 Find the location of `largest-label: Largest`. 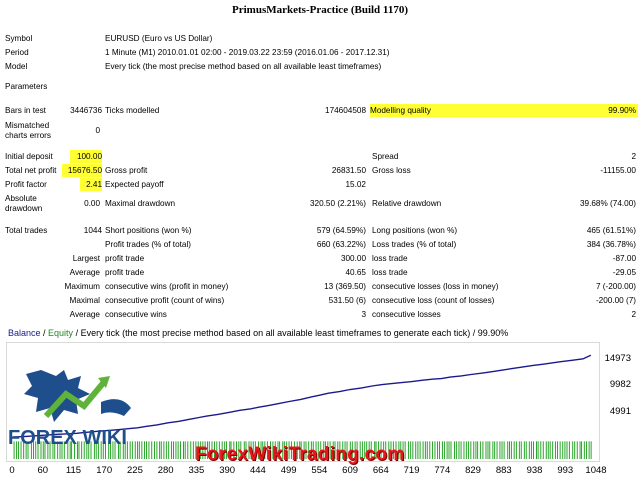

largest-label: Largest is located at coordinates (86, 258).